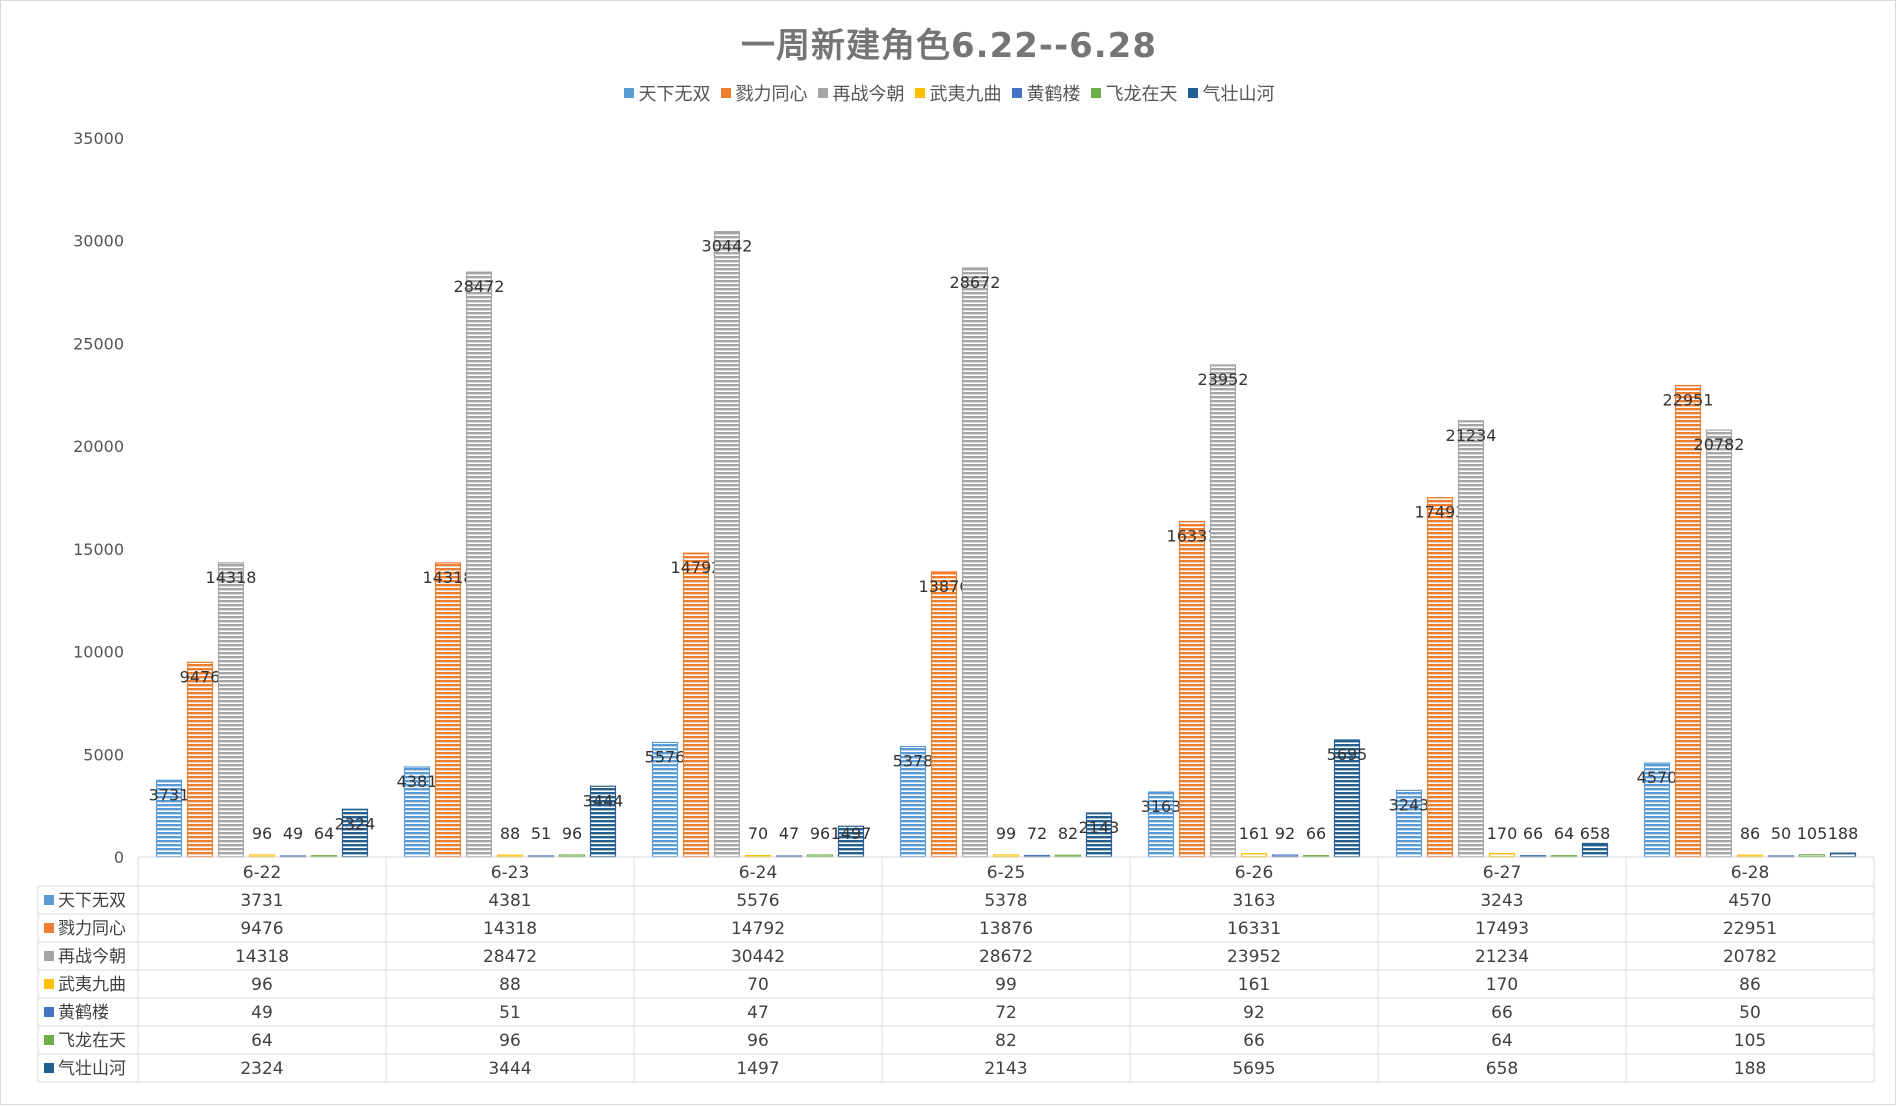 The width and height of the screenshot is (1898, 1107). I want to click on table-cell: 49, so click(262, 1013).